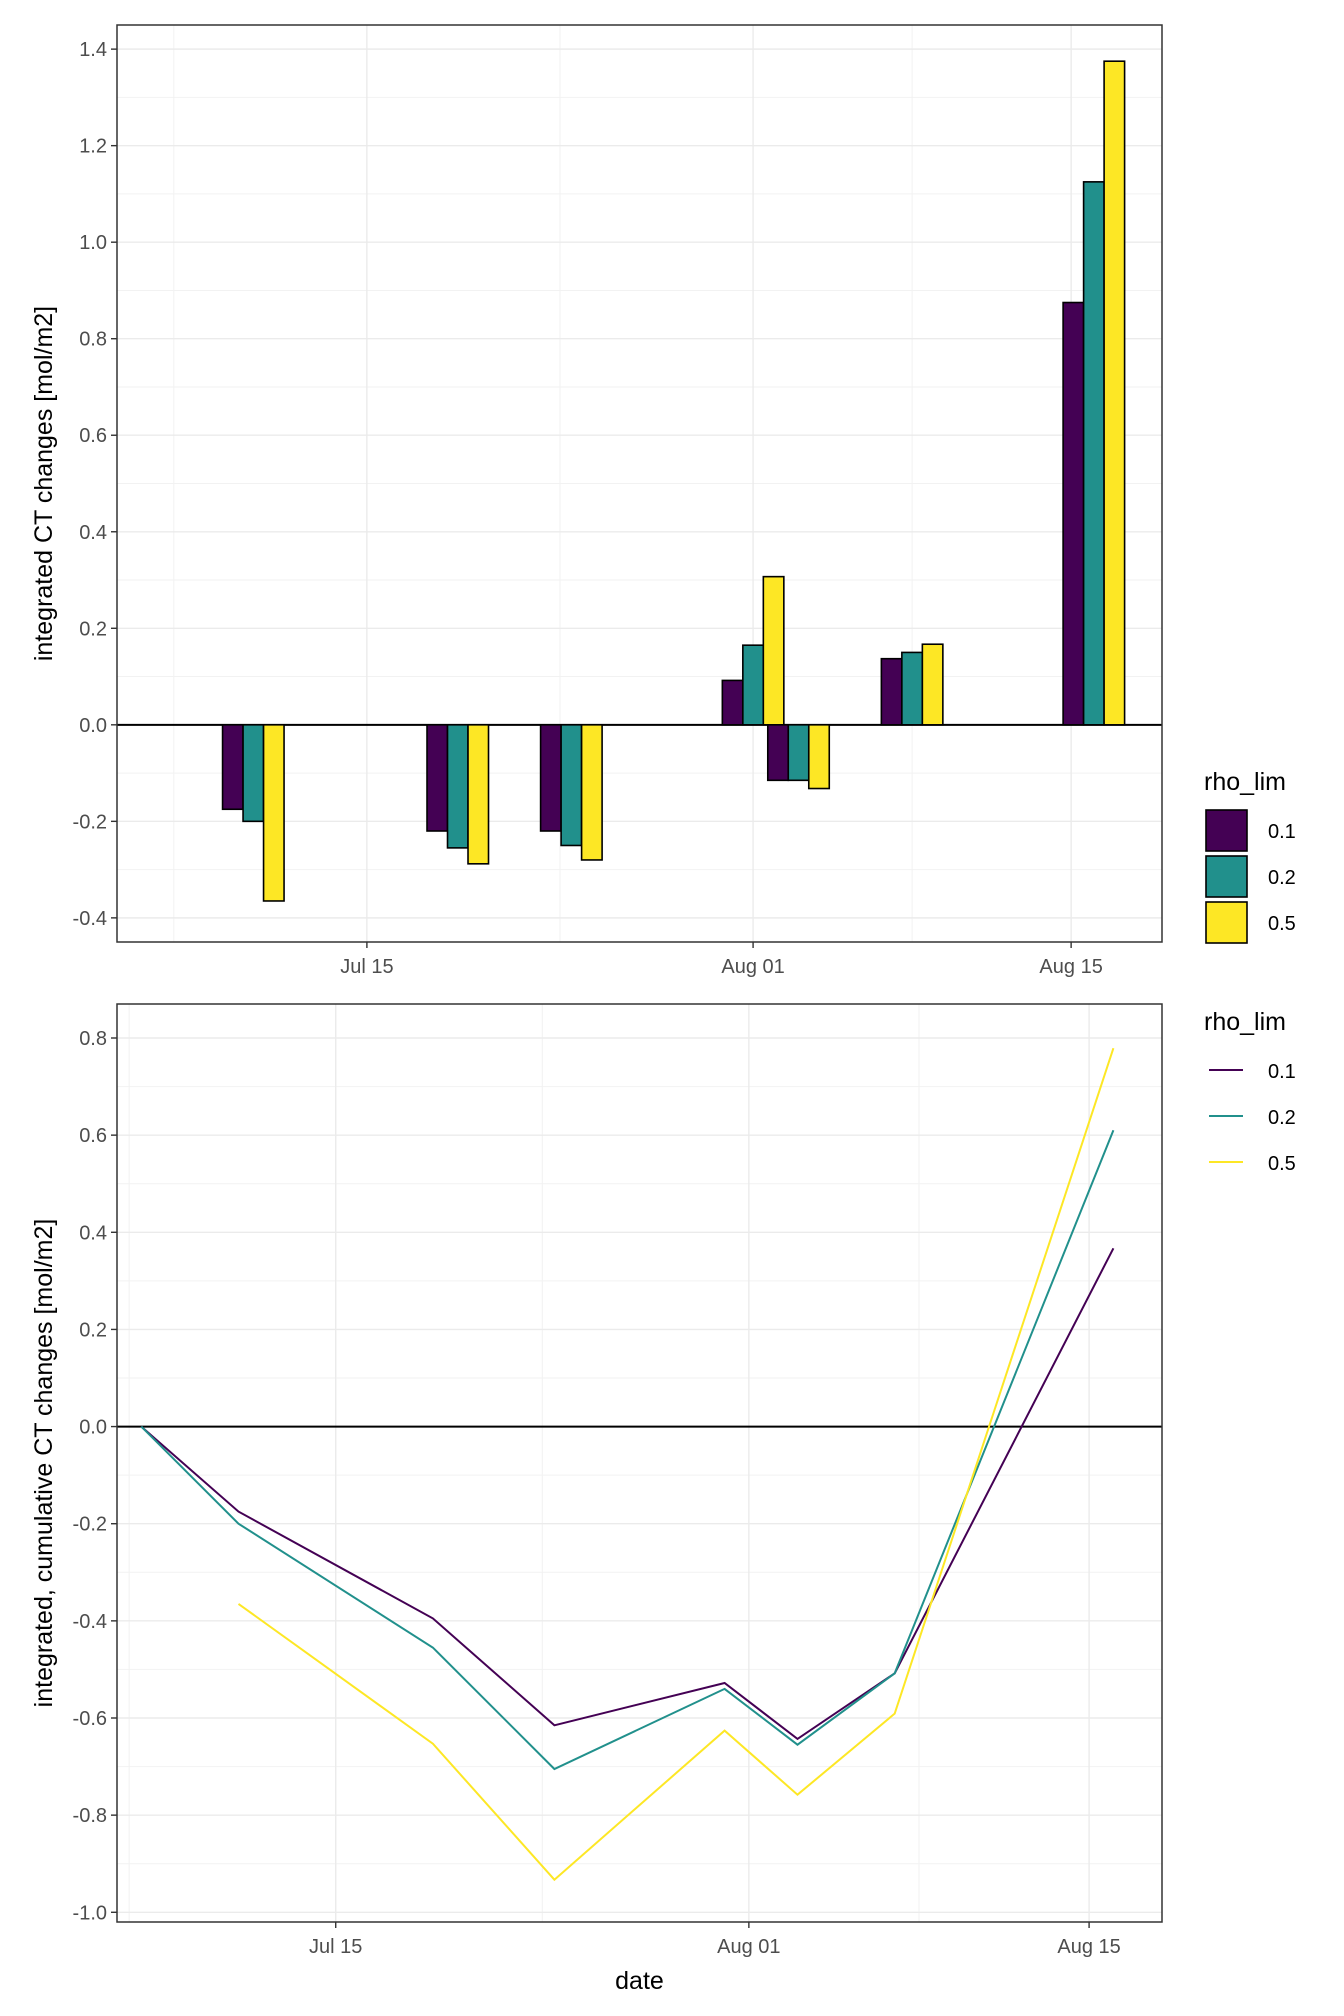  Describe the element at coordinates (44, 483) in the screenshot. I see `y-axis-title: integrated CT changes [mol/m2]` at that location.